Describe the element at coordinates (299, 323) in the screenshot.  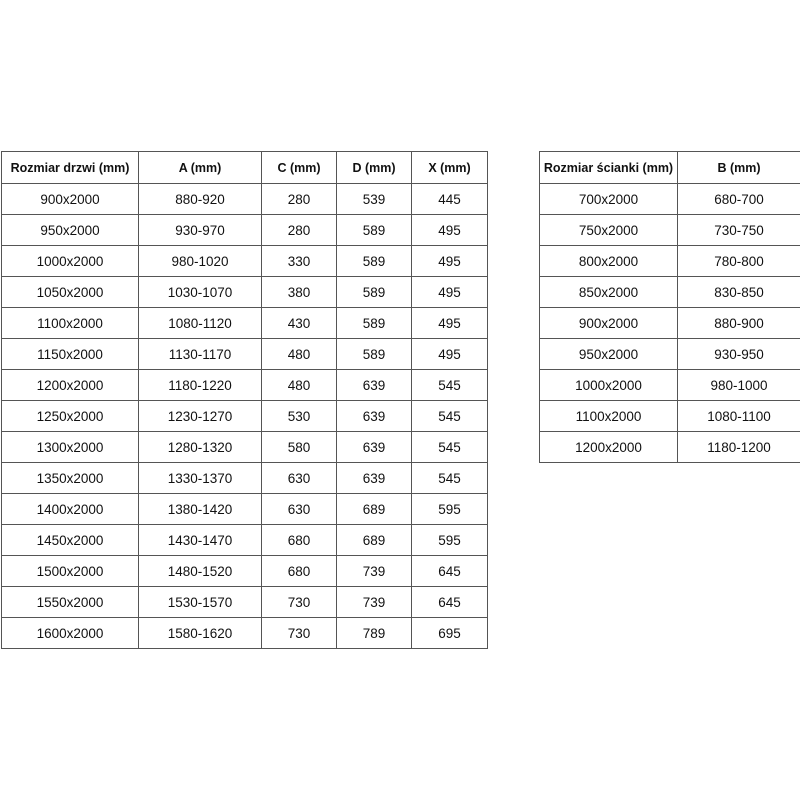
I see `table-cell: 430` at that location.